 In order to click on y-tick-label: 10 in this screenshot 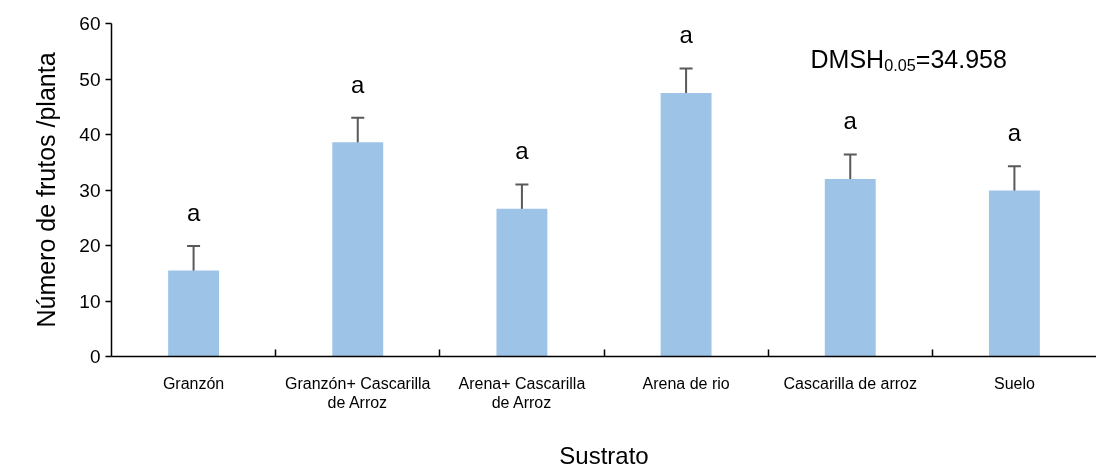, I will do `click(90, 301)`.